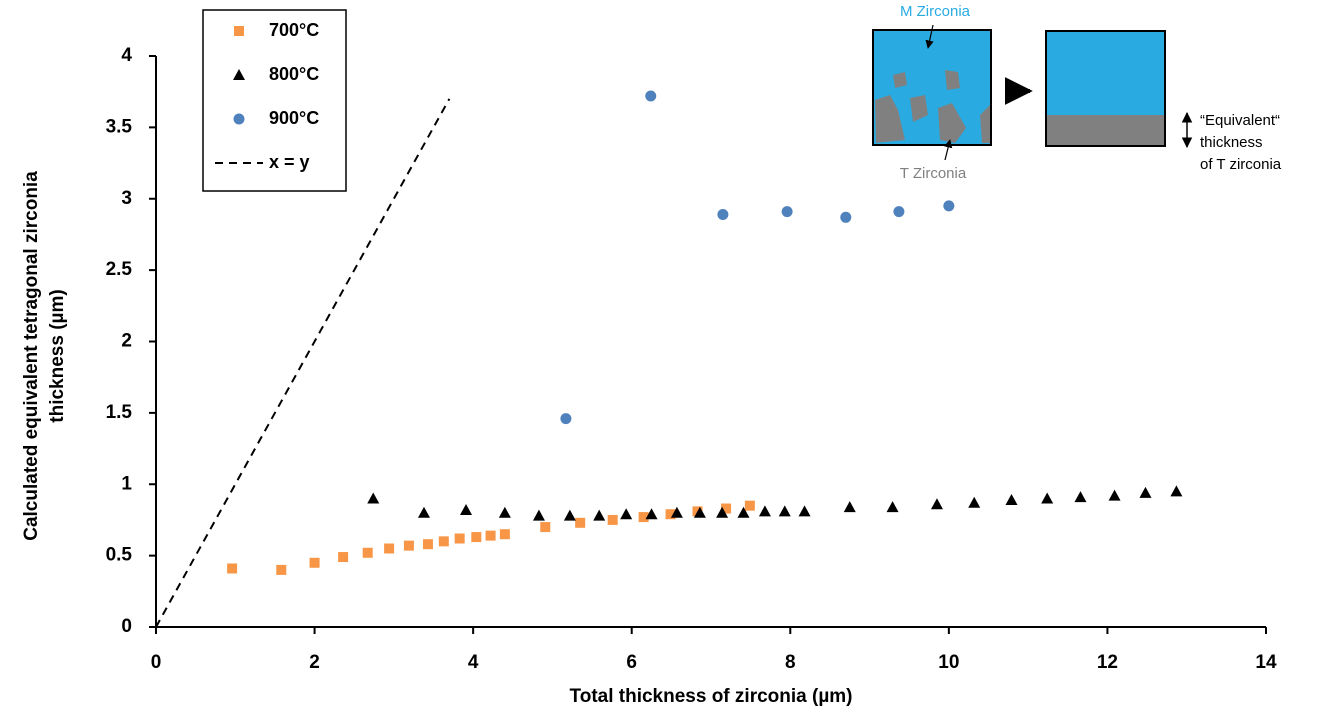 The image size is (1317, 715). Describe the element at coordinates (1266, 662) in the screenshot. I see `x-tick-label: 14` at that location.